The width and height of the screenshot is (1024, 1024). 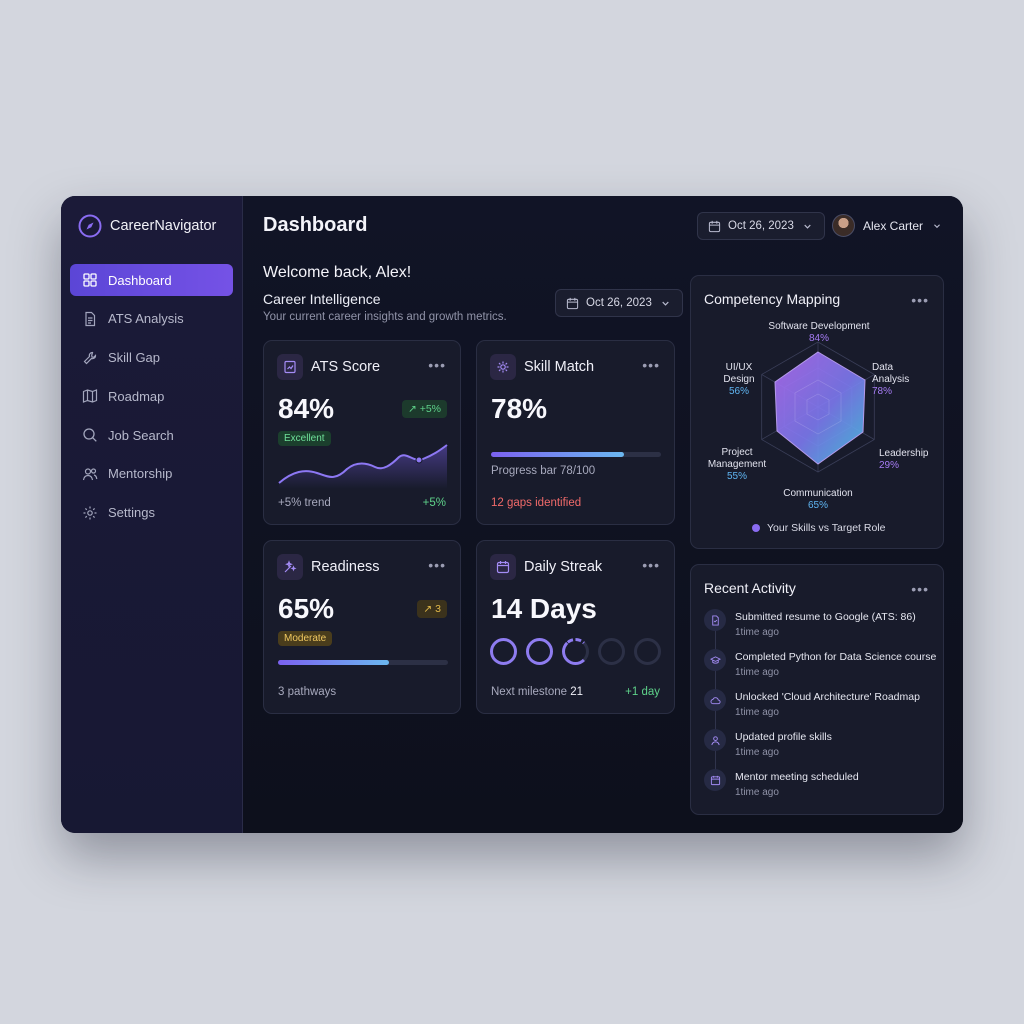 What do you see at coordinates (575, 651) in the screenshot?
I see `streak-rings` at bounding box center [575, 651].